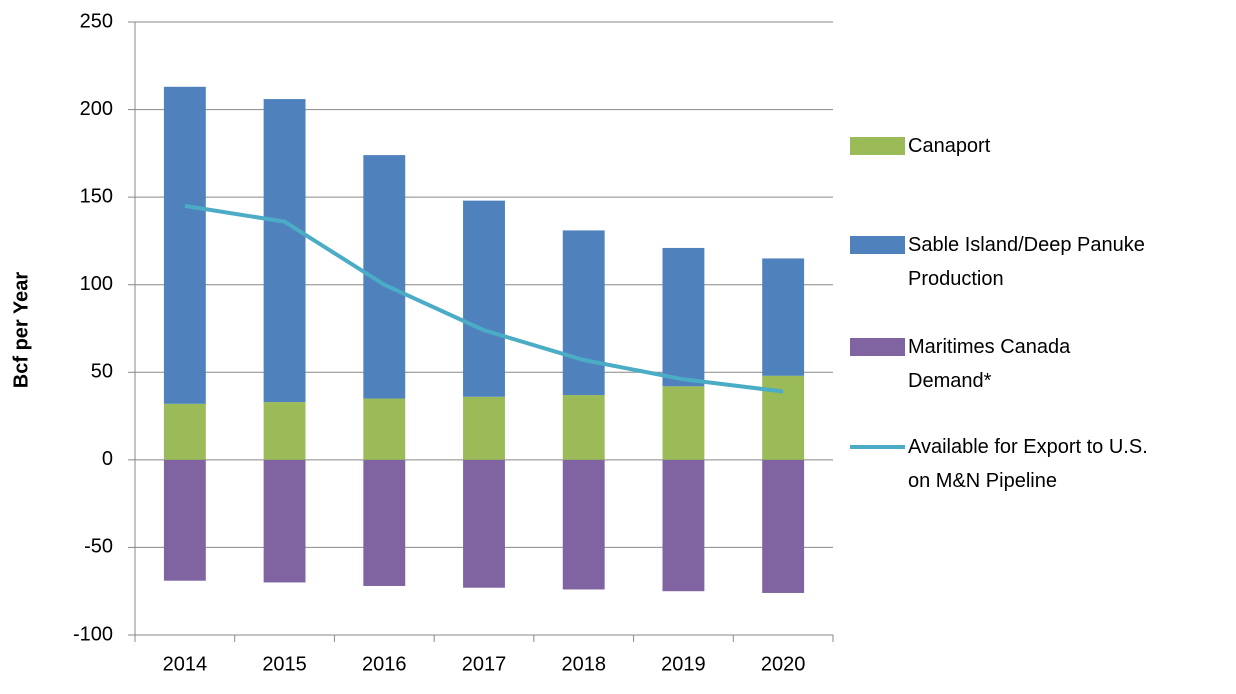 The height and width of the screenshot is (694, 1236). I want to click on line, so click(484, 298).